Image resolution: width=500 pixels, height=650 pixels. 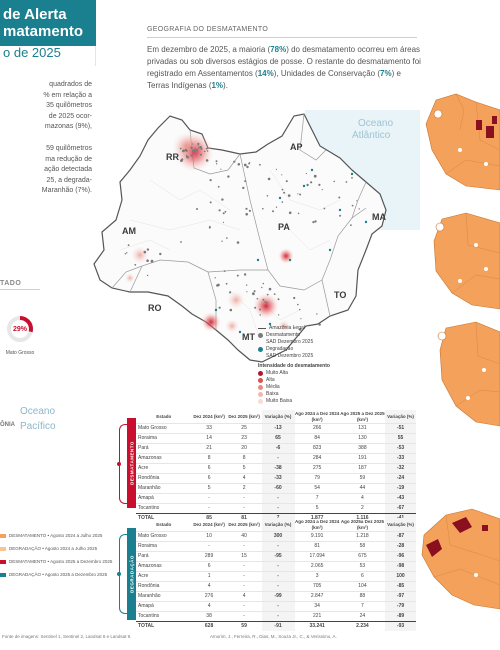 What do you see at coordinates (209, 536) in the screenshot?
I see `degr-cell: 10` at bounding box center [209, 536].